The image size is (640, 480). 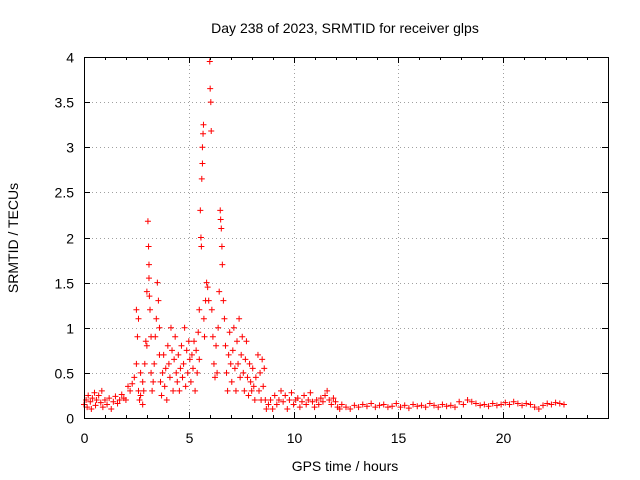 I want to click on x-tick-label: 20, so click(x=504, y=438).